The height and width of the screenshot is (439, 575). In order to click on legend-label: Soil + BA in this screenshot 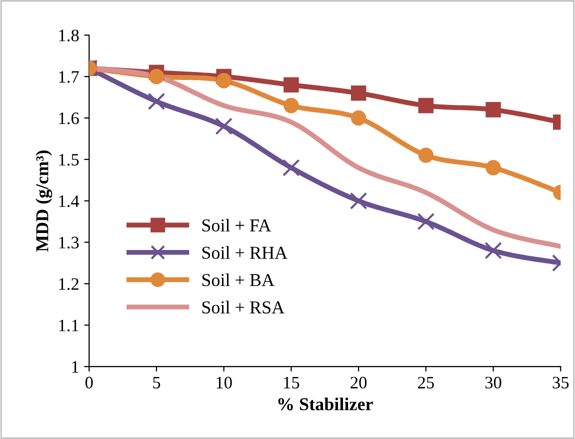, I will do `click(238, 279)`.